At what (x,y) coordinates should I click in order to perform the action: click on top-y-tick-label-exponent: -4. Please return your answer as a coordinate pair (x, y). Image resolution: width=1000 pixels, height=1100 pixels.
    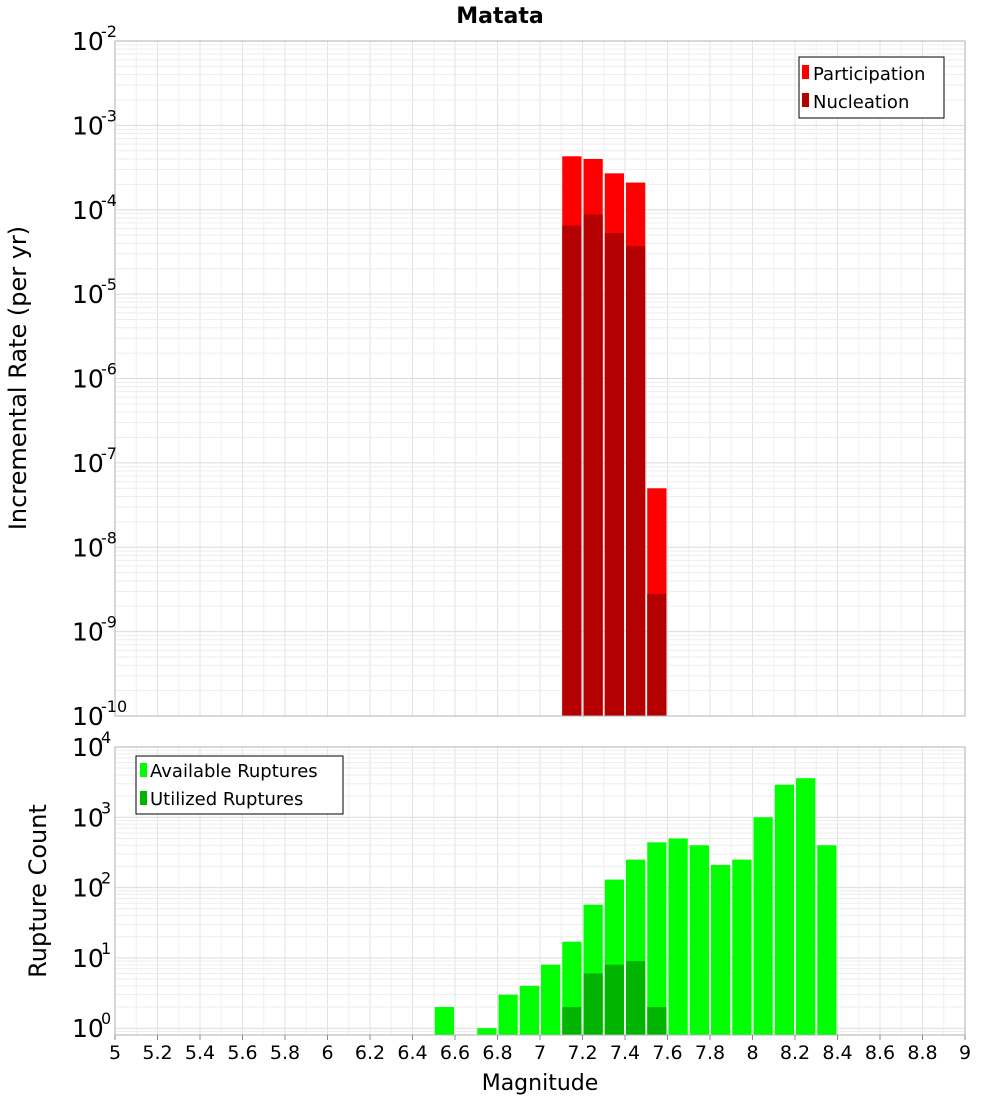
    Looking at the image, I should click on (109, 200).